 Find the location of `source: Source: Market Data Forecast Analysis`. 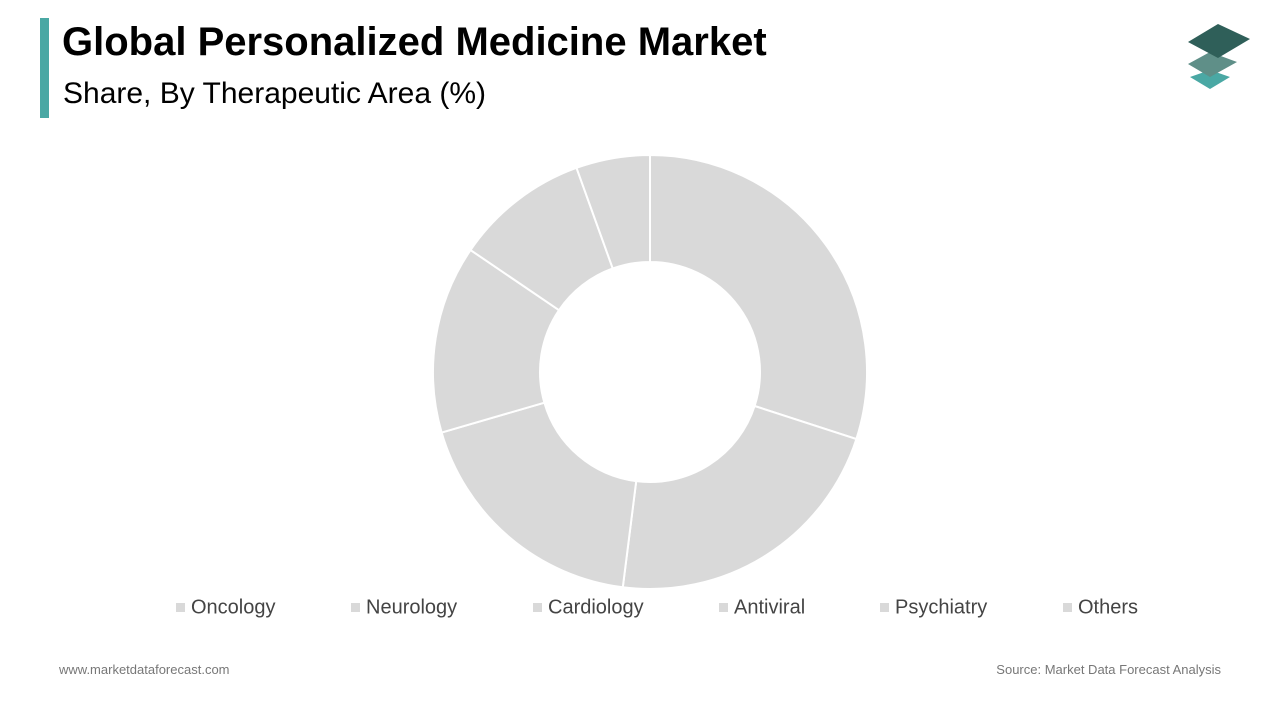

source: Source: Market Data Forecast Analysis is located at coordinates (1108, 669).